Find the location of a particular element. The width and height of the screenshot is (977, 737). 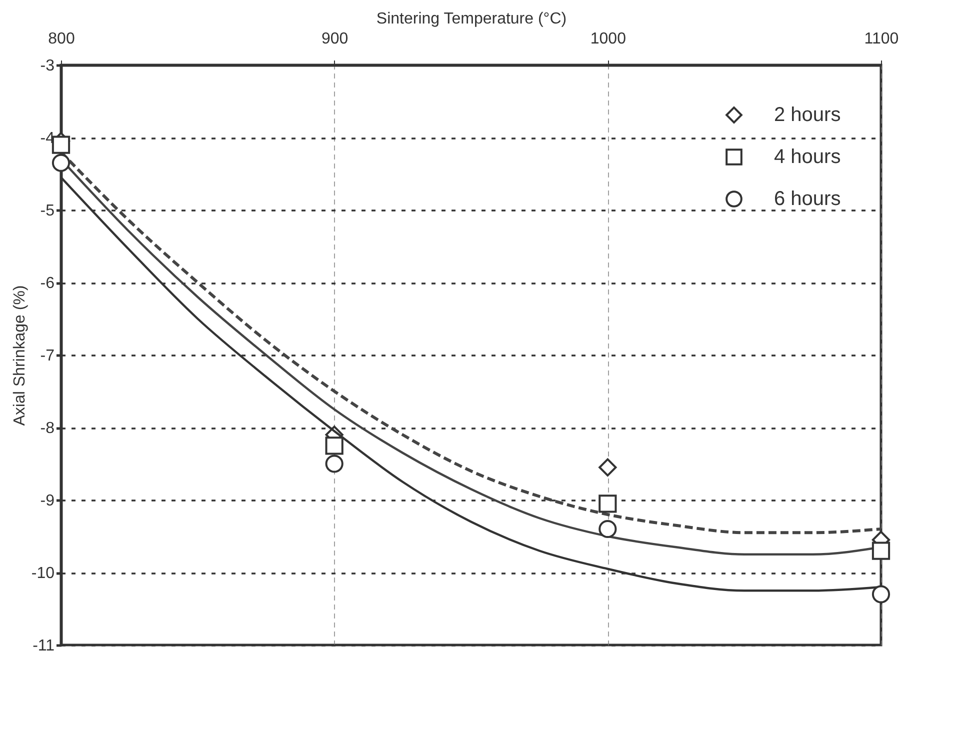

y-tick-label: -10 is located at coordinates (43, 573).